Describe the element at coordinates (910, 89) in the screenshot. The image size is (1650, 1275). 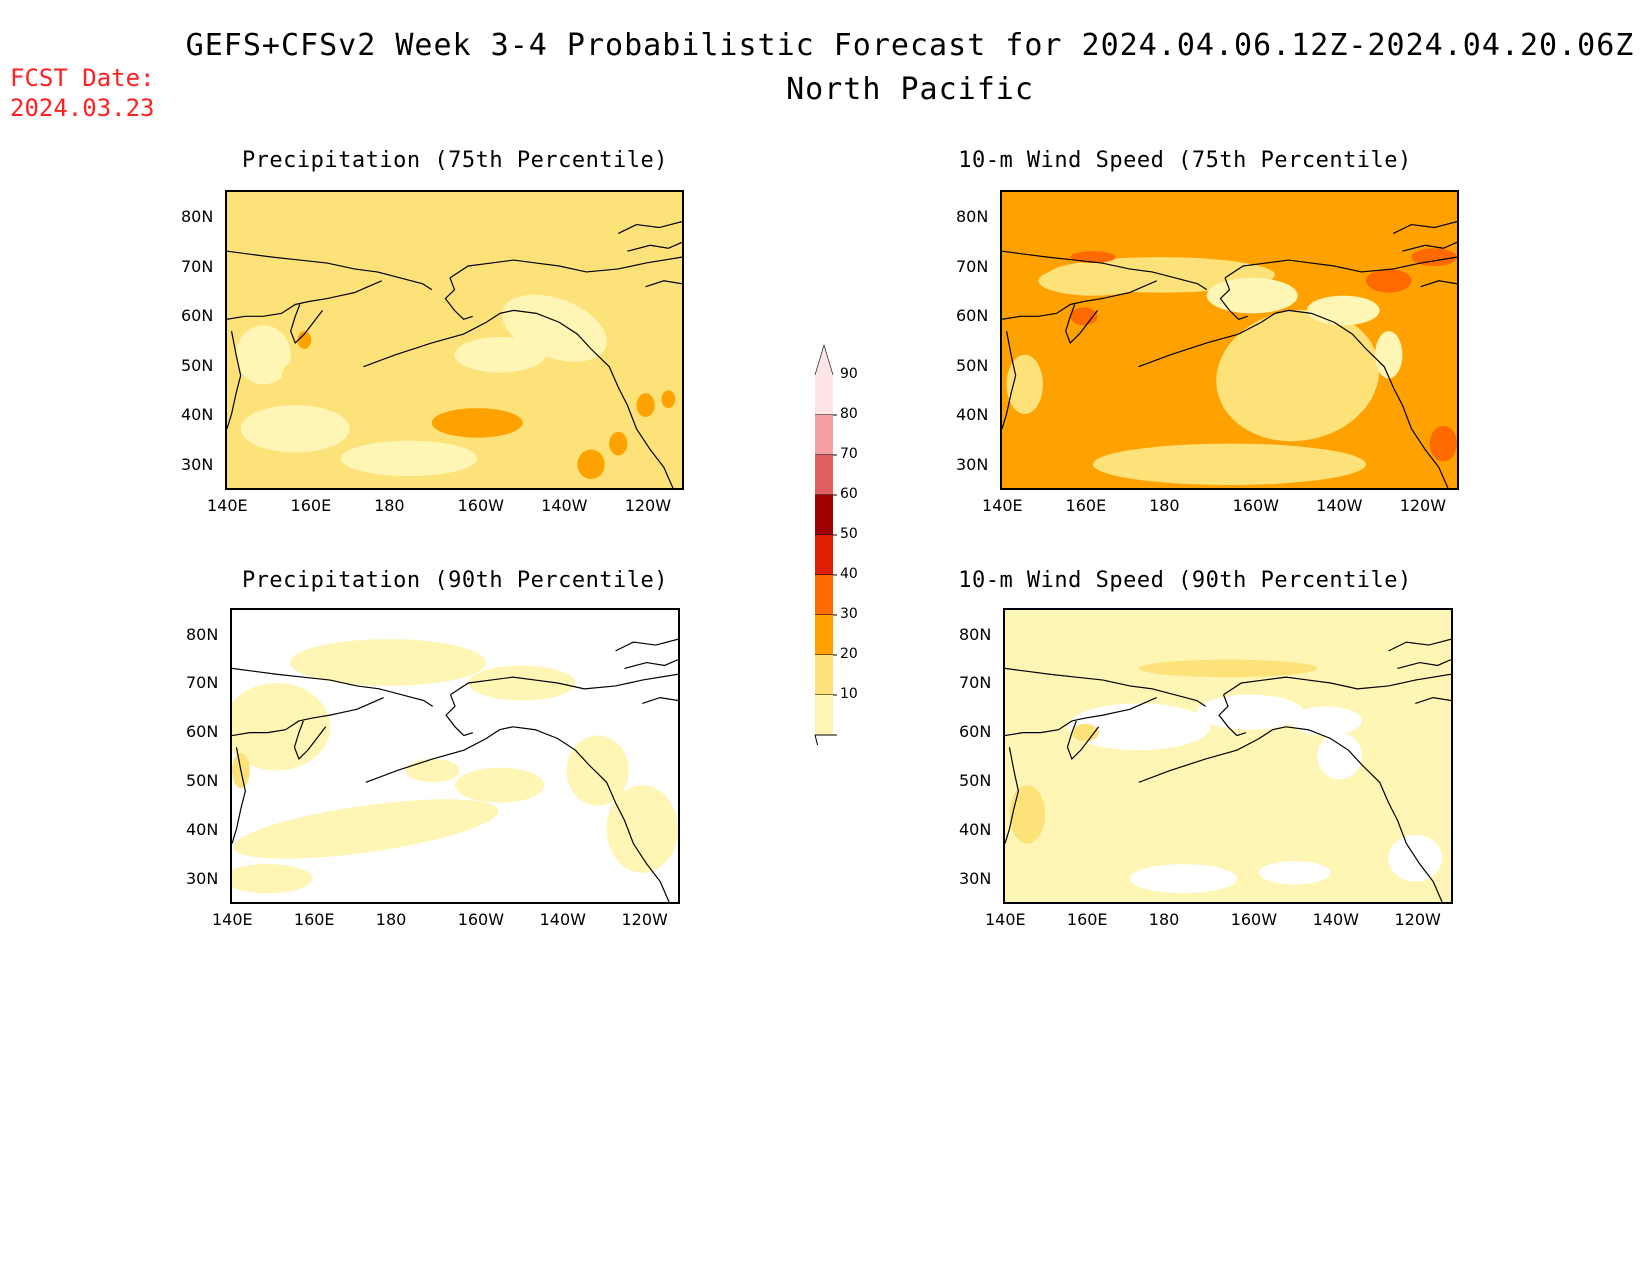
I see `region-subtitle: North Pacific` at that location.